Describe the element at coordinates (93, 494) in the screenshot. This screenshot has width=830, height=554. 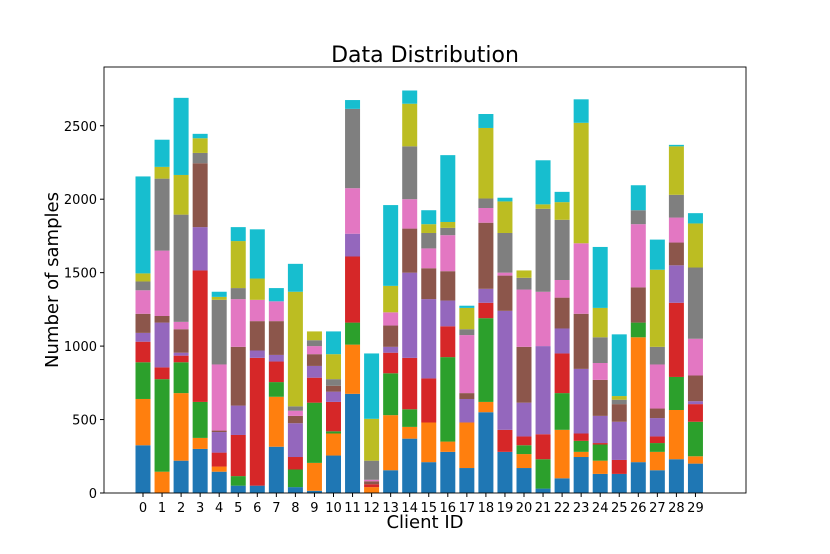
I see `y-tick-label: 0` at that location.